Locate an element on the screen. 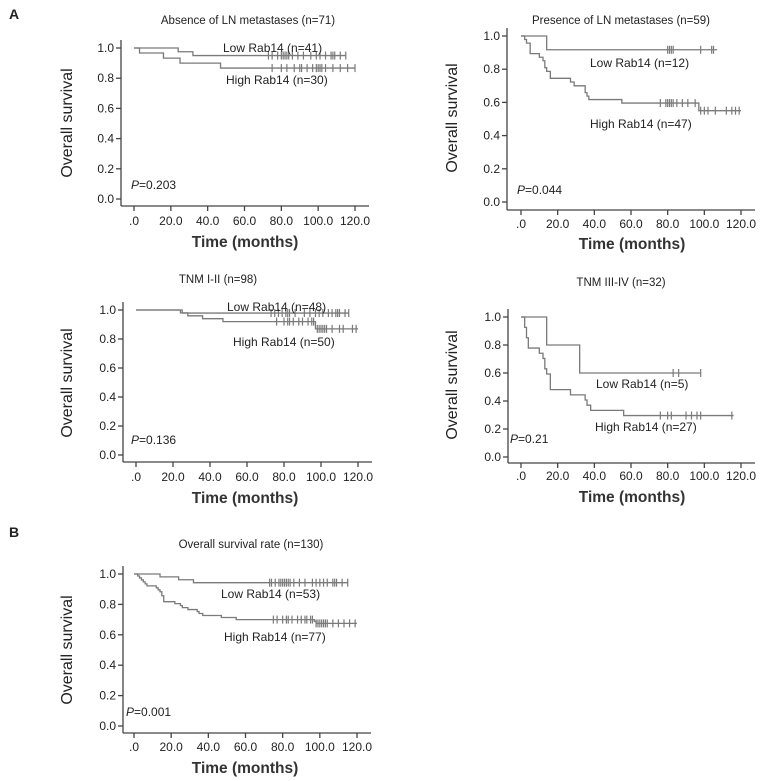 This screenshot has height=781, width=767. high-rab14-label: High Rab14 (n=47) is located at coordinates (641, 124).